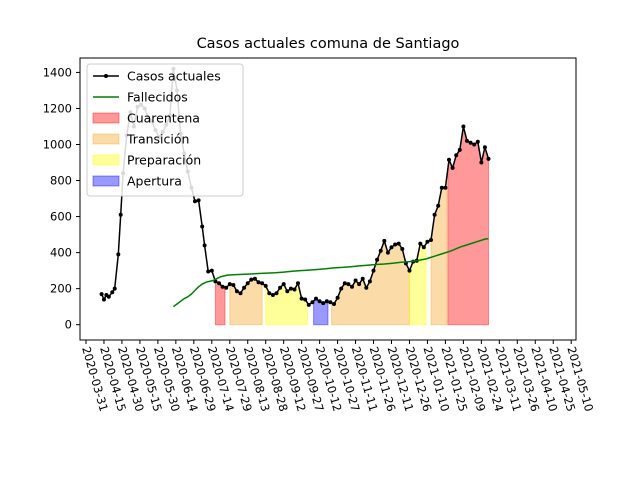 The image size is (640, 480). Describe the element at coordinates (330, 272) in the screenshot. I see `fallecidos-line` at that location.